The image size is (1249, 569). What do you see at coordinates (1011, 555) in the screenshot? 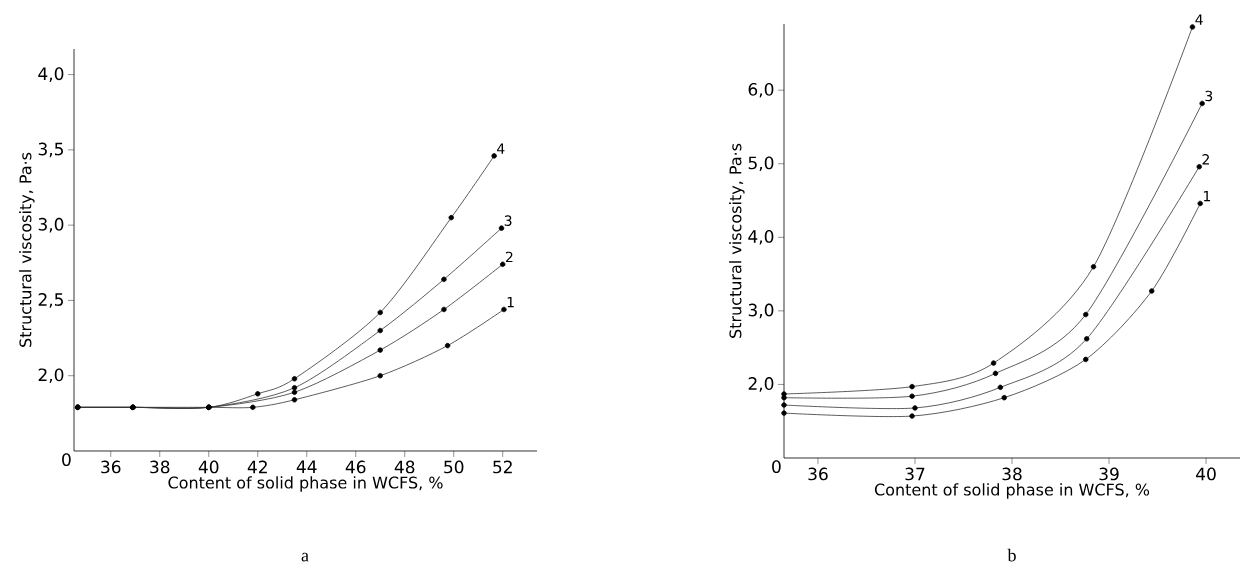
I see `text: b` at bounding box center [1011, 555].